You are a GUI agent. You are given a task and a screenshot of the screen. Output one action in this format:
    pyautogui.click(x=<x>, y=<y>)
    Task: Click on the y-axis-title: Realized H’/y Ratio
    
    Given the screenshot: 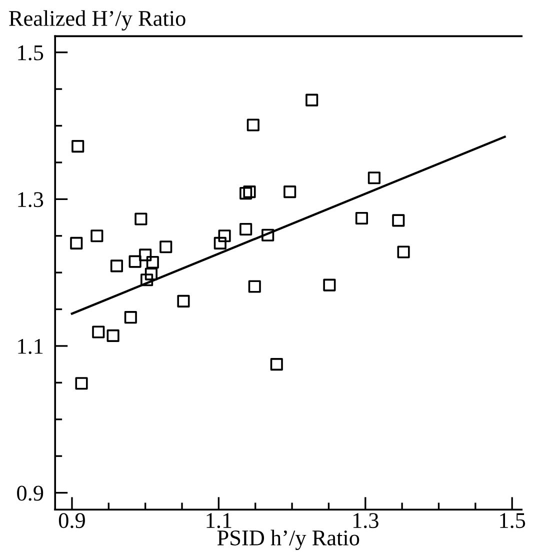 What is the action you would take?
    pyautogui.click(x=97, y=20)
    